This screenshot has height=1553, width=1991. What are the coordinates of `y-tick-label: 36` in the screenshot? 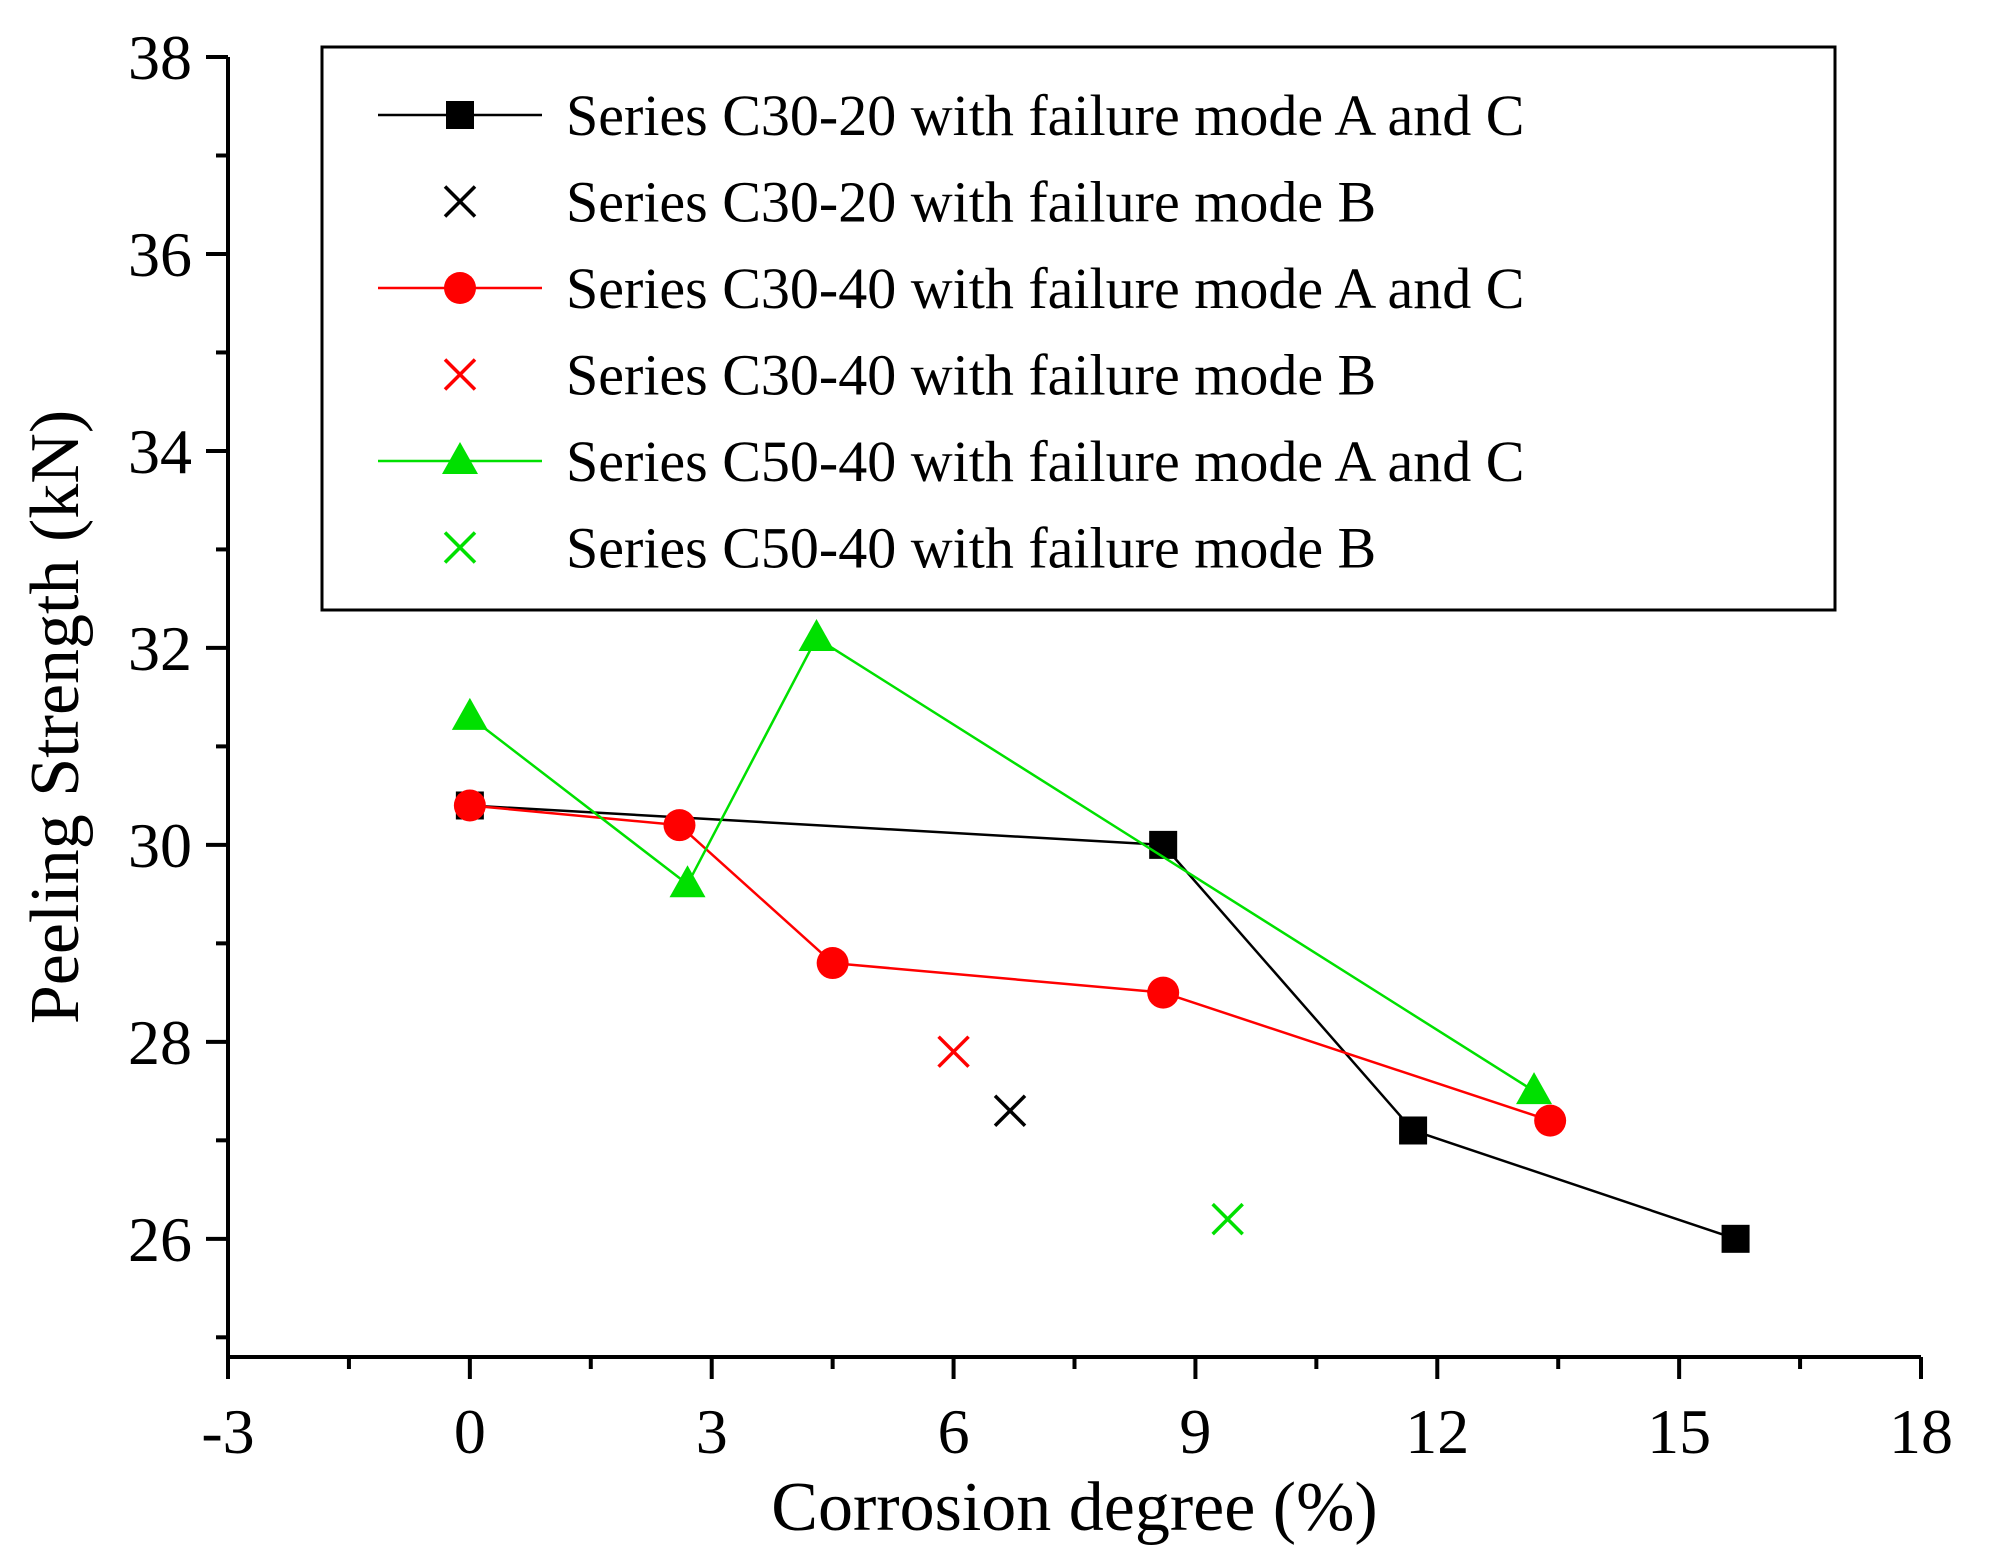 It's located at (160, 254).